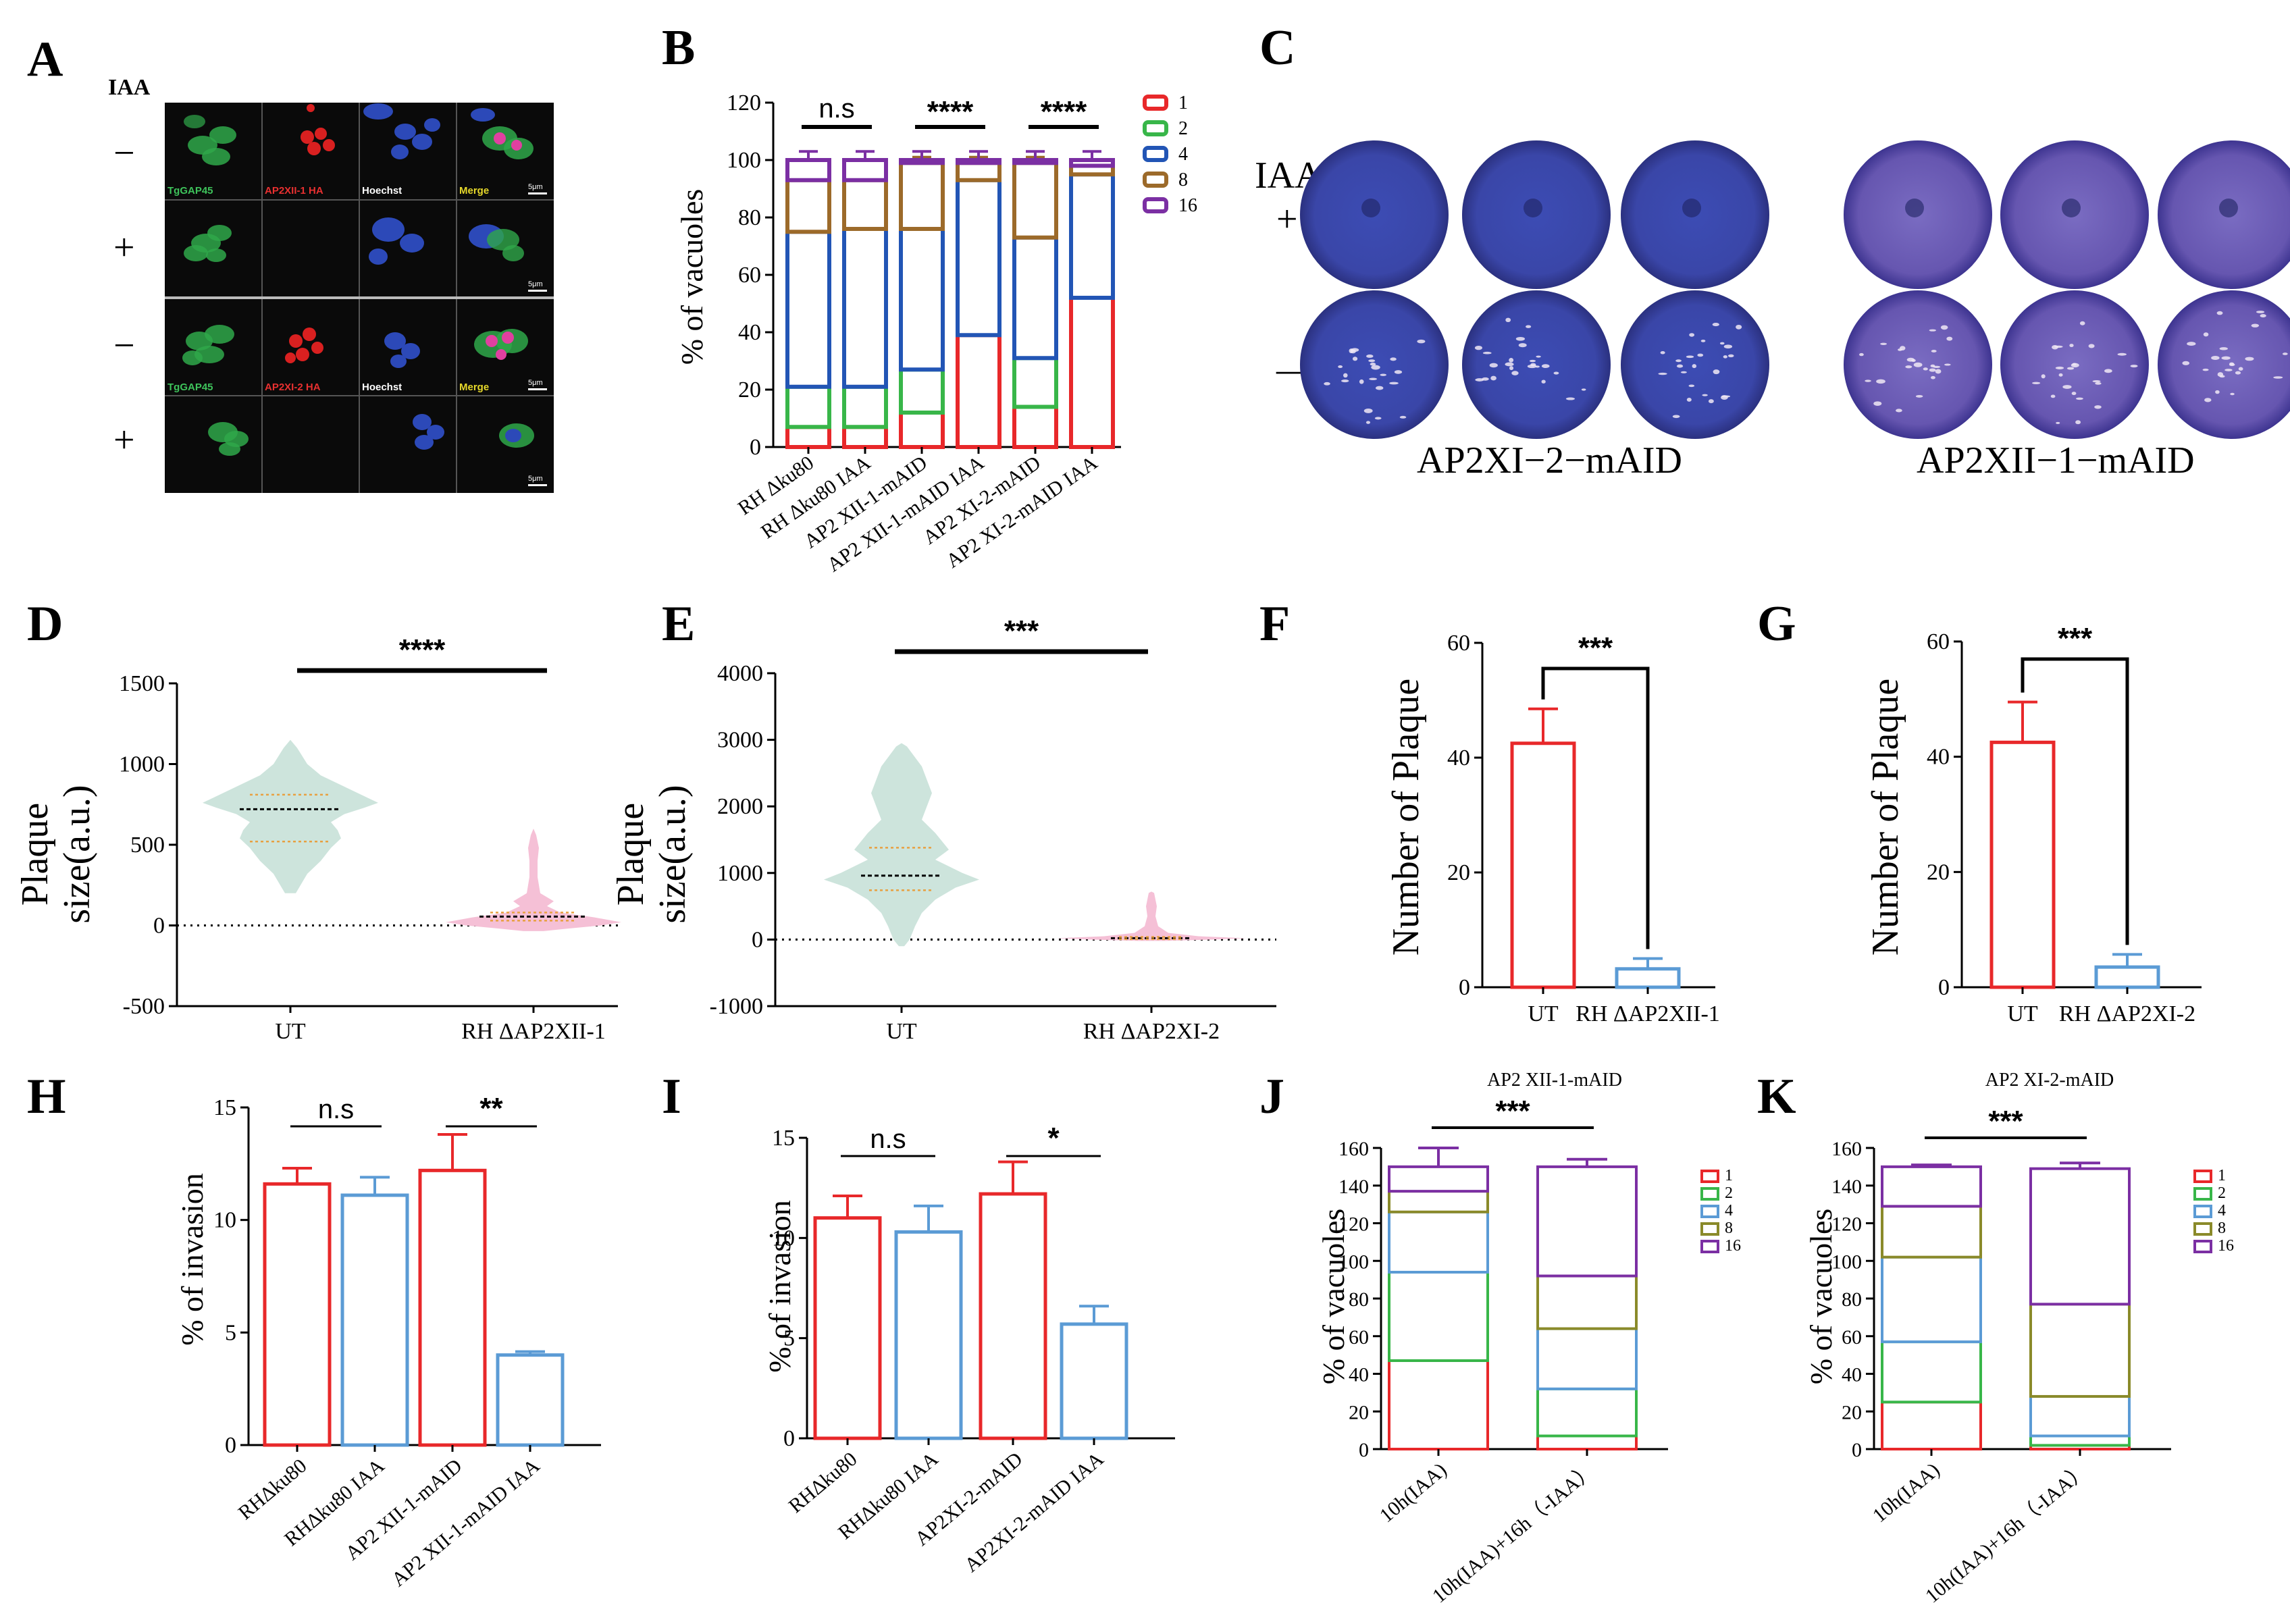  What do you see at coordinates (1359, 1337) in the screenshot?
I see `y-tick-label: 60` at bounding box center [1359, 1337].